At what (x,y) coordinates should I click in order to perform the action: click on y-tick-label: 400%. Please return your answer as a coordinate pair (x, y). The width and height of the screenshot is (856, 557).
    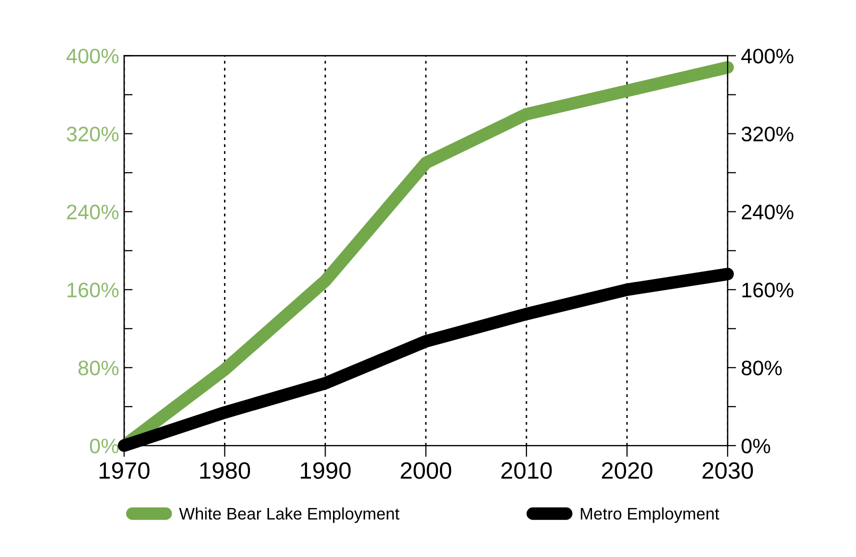
    Looking at the image, I should click on (92, 56).